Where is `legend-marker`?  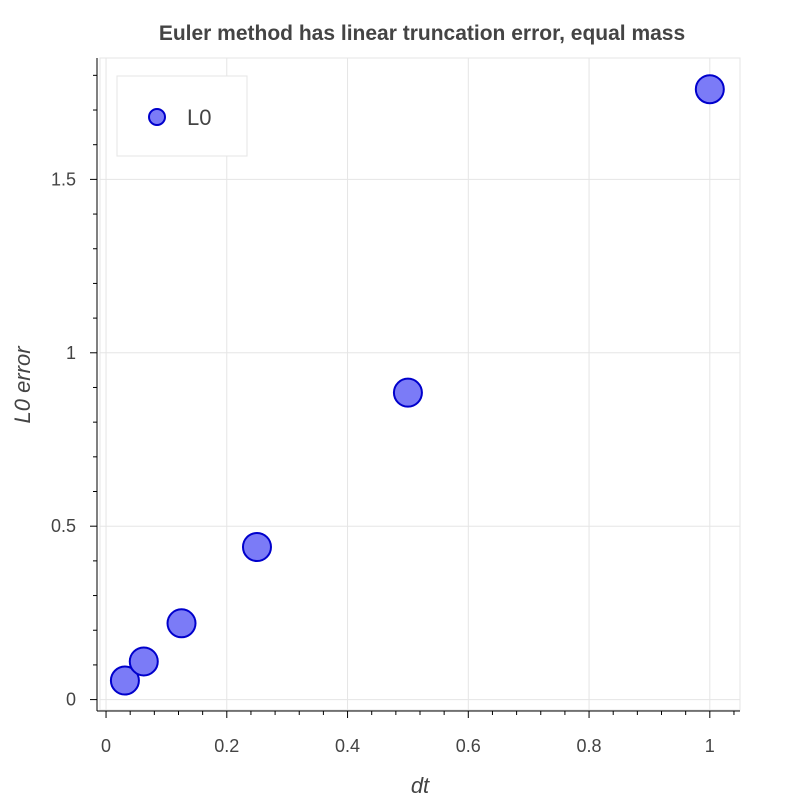
legend-marker is located at coordinates (157, 117).